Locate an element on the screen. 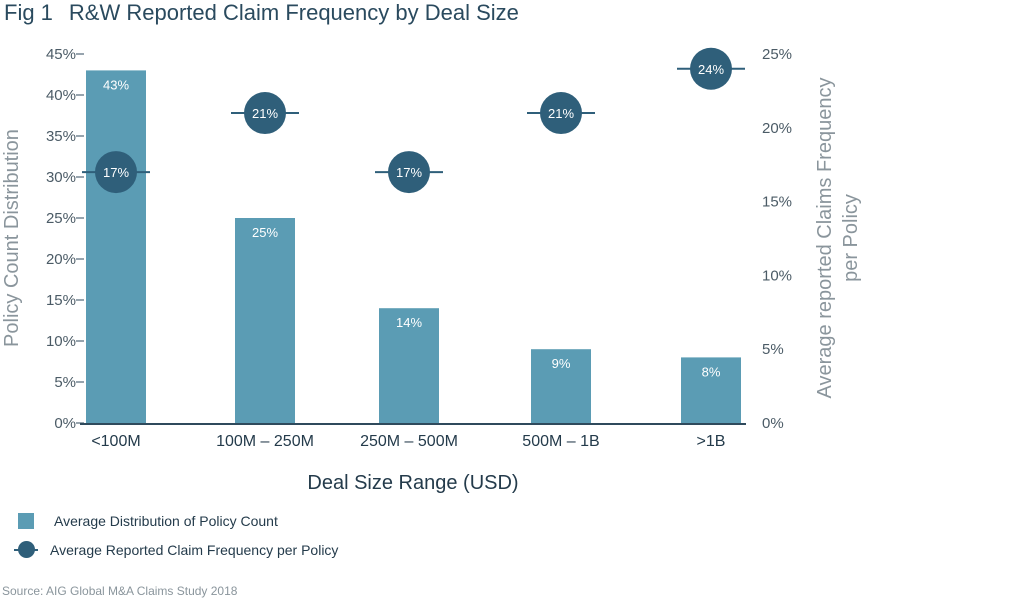  left-tick-label: 35% is located at coordinates (61, 136).